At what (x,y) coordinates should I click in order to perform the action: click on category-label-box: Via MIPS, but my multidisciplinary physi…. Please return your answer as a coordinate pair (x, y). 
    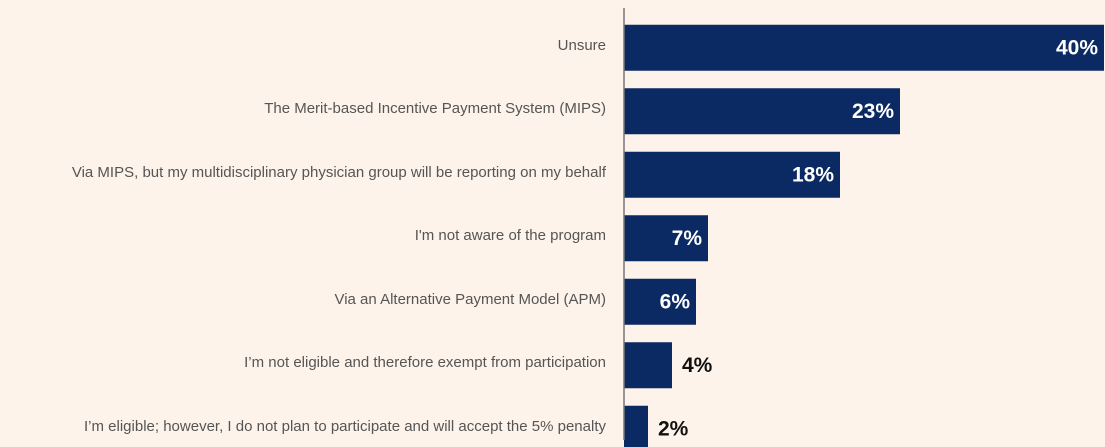
    Looking at the image, I should click on (338, 172).